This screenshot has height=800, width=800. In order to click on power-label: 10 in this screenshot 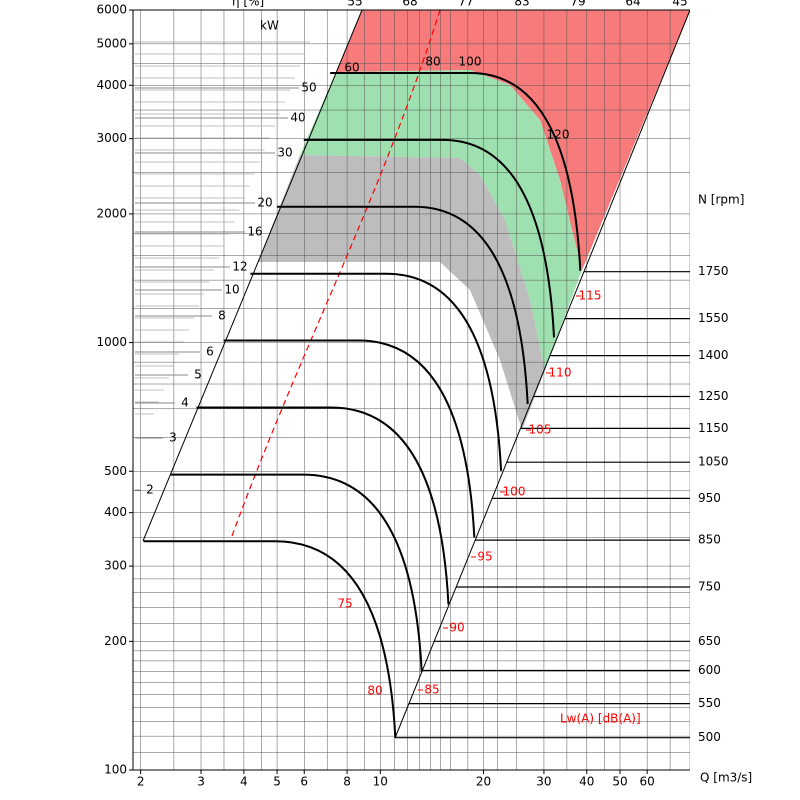, I will do `click(231, 290)`.